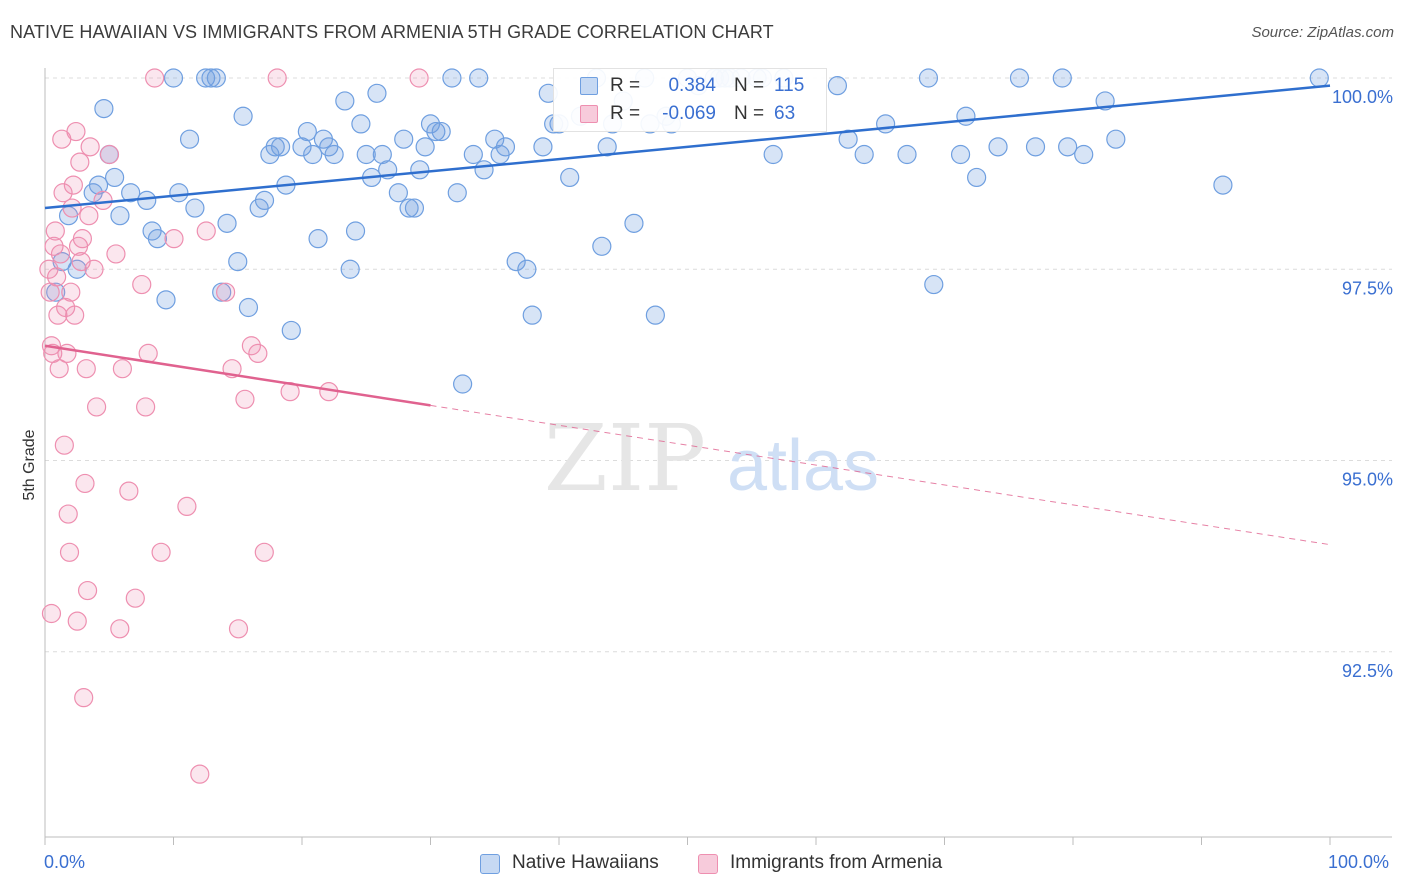 This screenshot has height=892, width=1406. Describe the element at coordinates (687, 147) in the screenshot. I see `trend-line-native-hawaiians` at that location.